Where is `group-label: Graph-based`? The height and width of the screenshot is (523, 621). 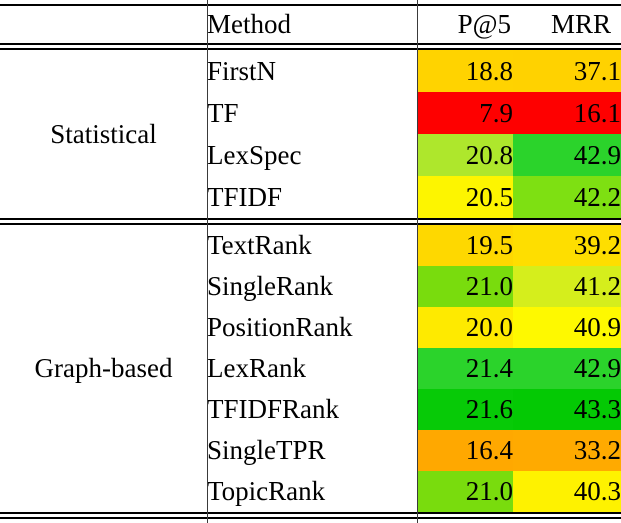
group-label: Graph-based is located at coordinates (103, 368).